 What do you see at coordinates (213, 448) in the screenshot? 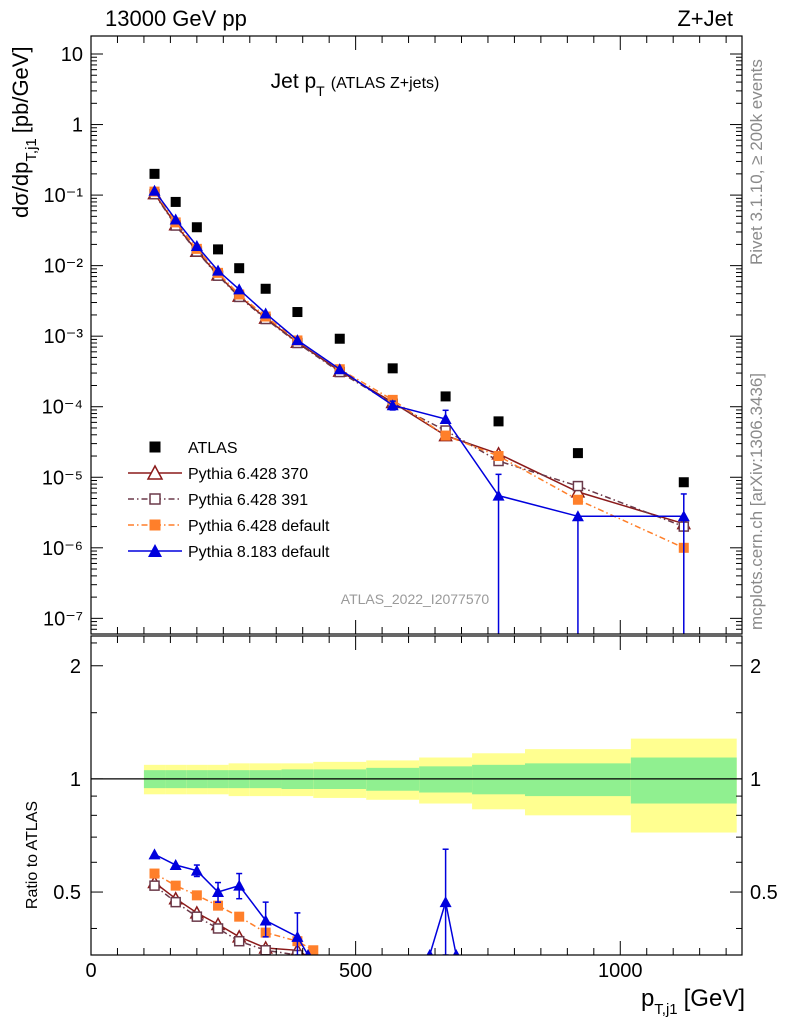
I see `legend-label: ATLAS` at bounding box center [213, 448].